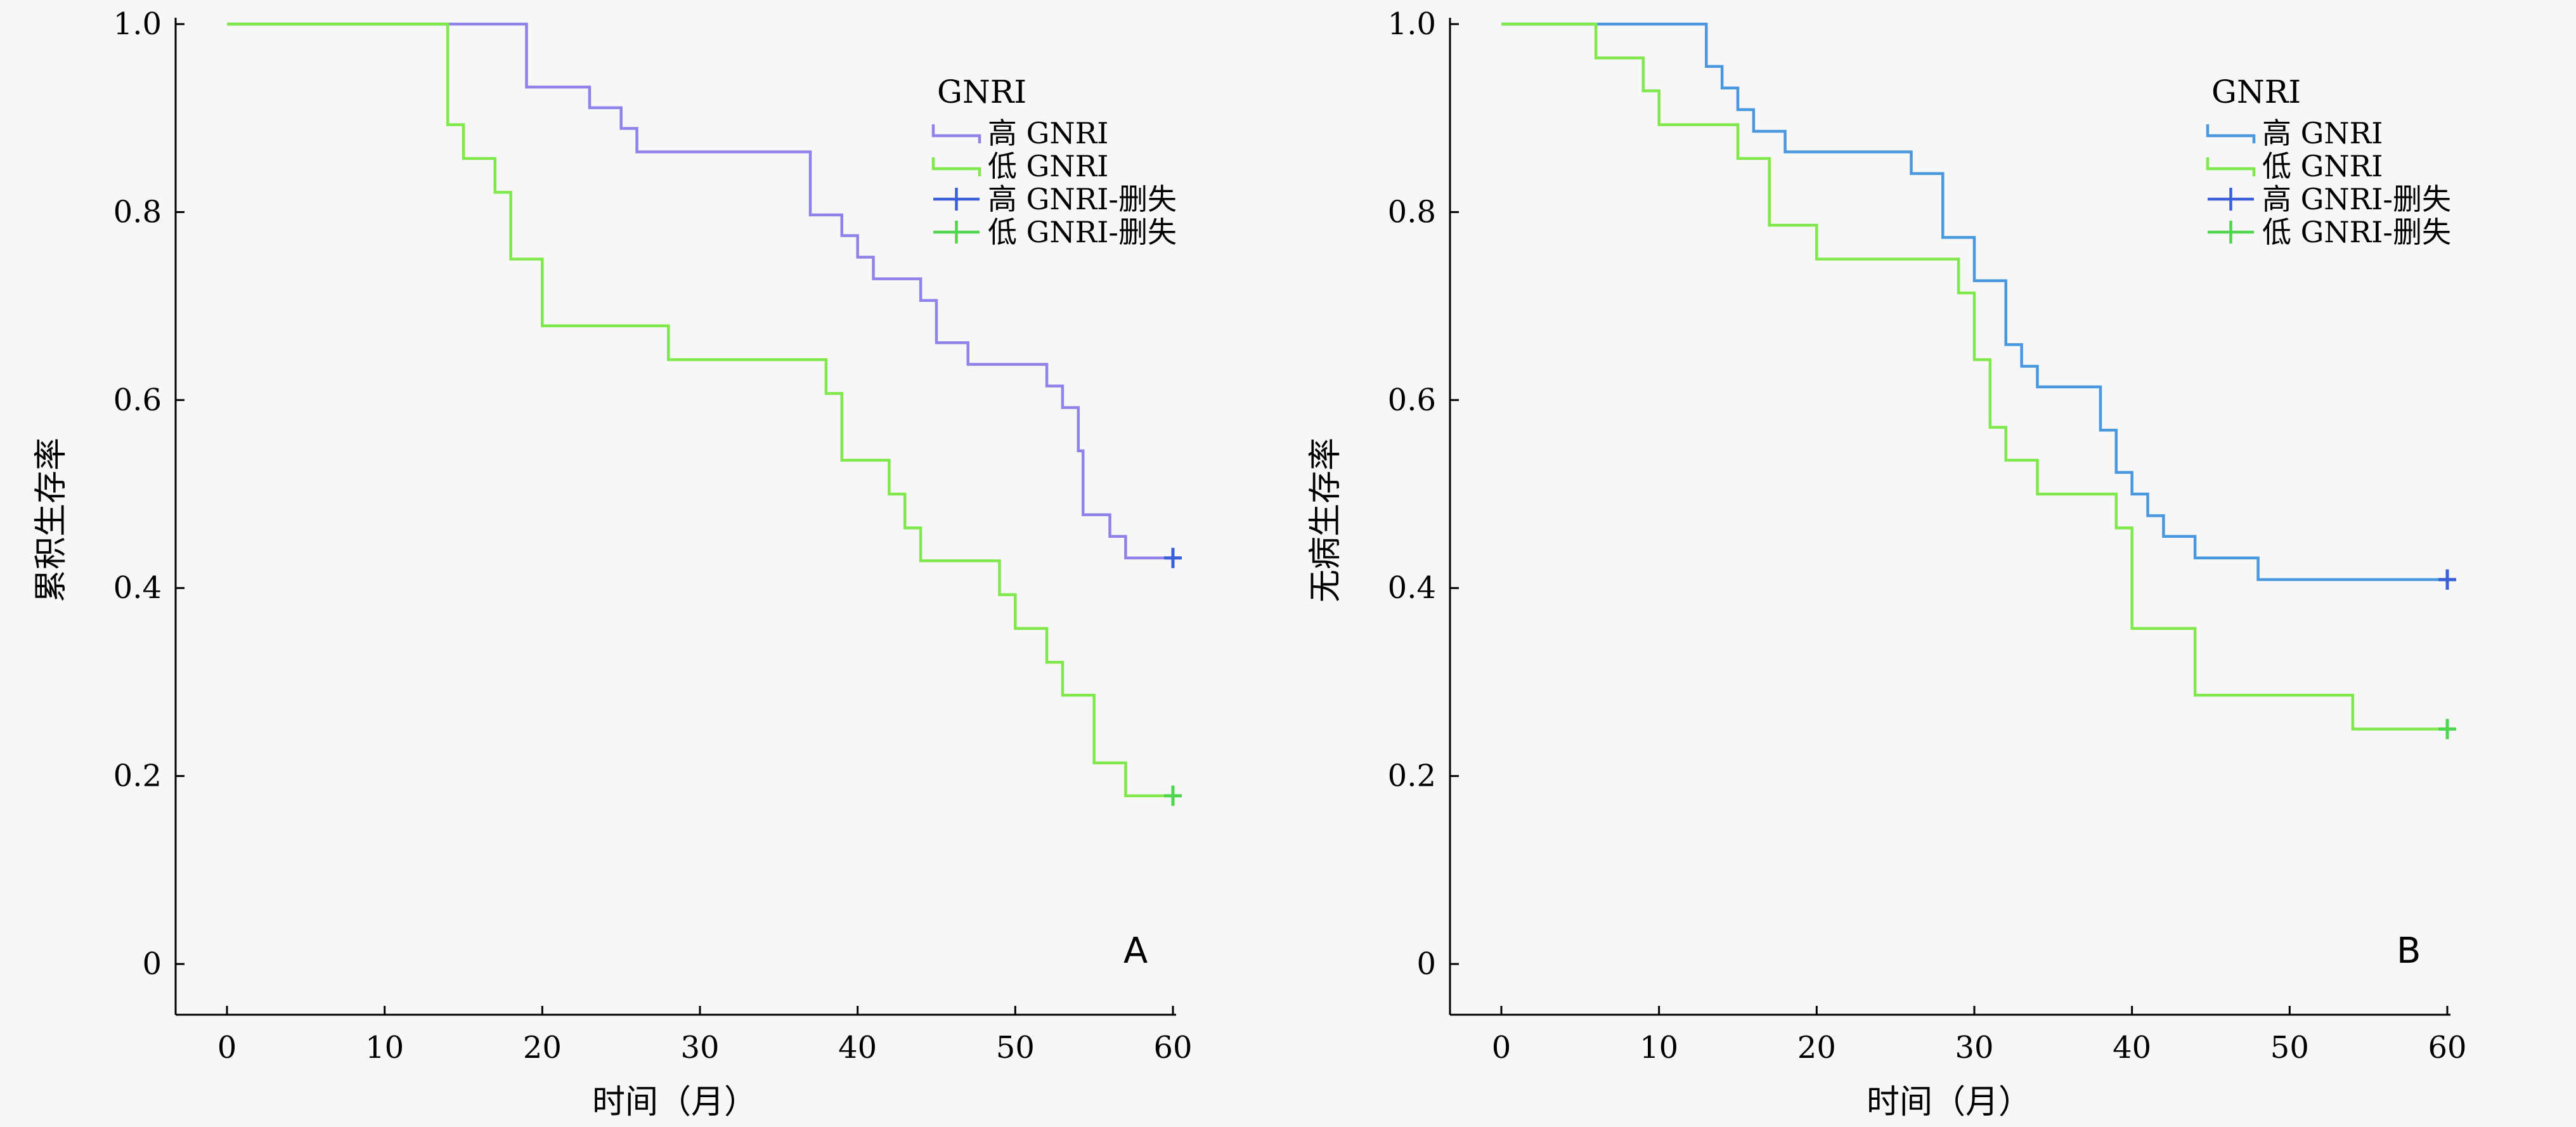 This screenshot has height=1127, width=2576. What do you see at coordinates (2409, 951) in the screenshot?
I see `panel-letter: B` at bounding box center [2409, 951].